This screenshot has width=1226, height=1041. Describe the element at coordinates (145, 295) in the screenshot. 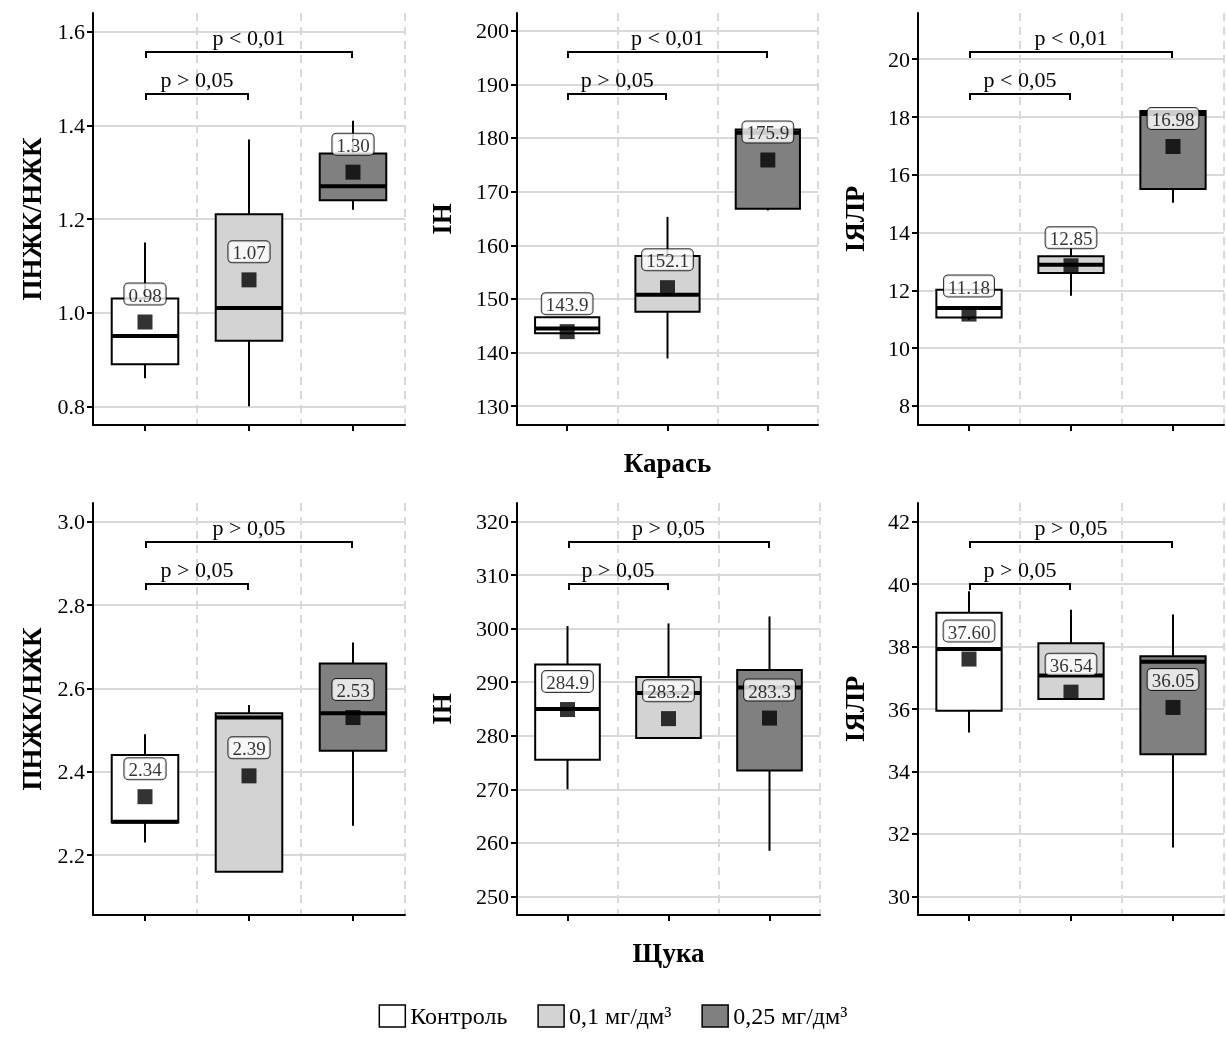

I see `text: 0.98` at that location.